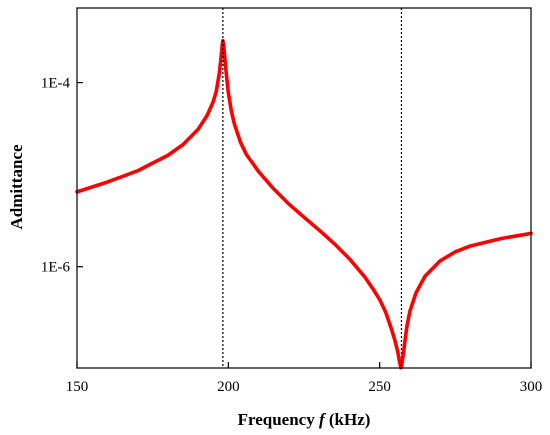 The width and height of the screenshot is (550, 435). Describe the element at coordinates (278, 419) in the screenshot. I see `x-axis-title-prefix: Frequency` at that location.